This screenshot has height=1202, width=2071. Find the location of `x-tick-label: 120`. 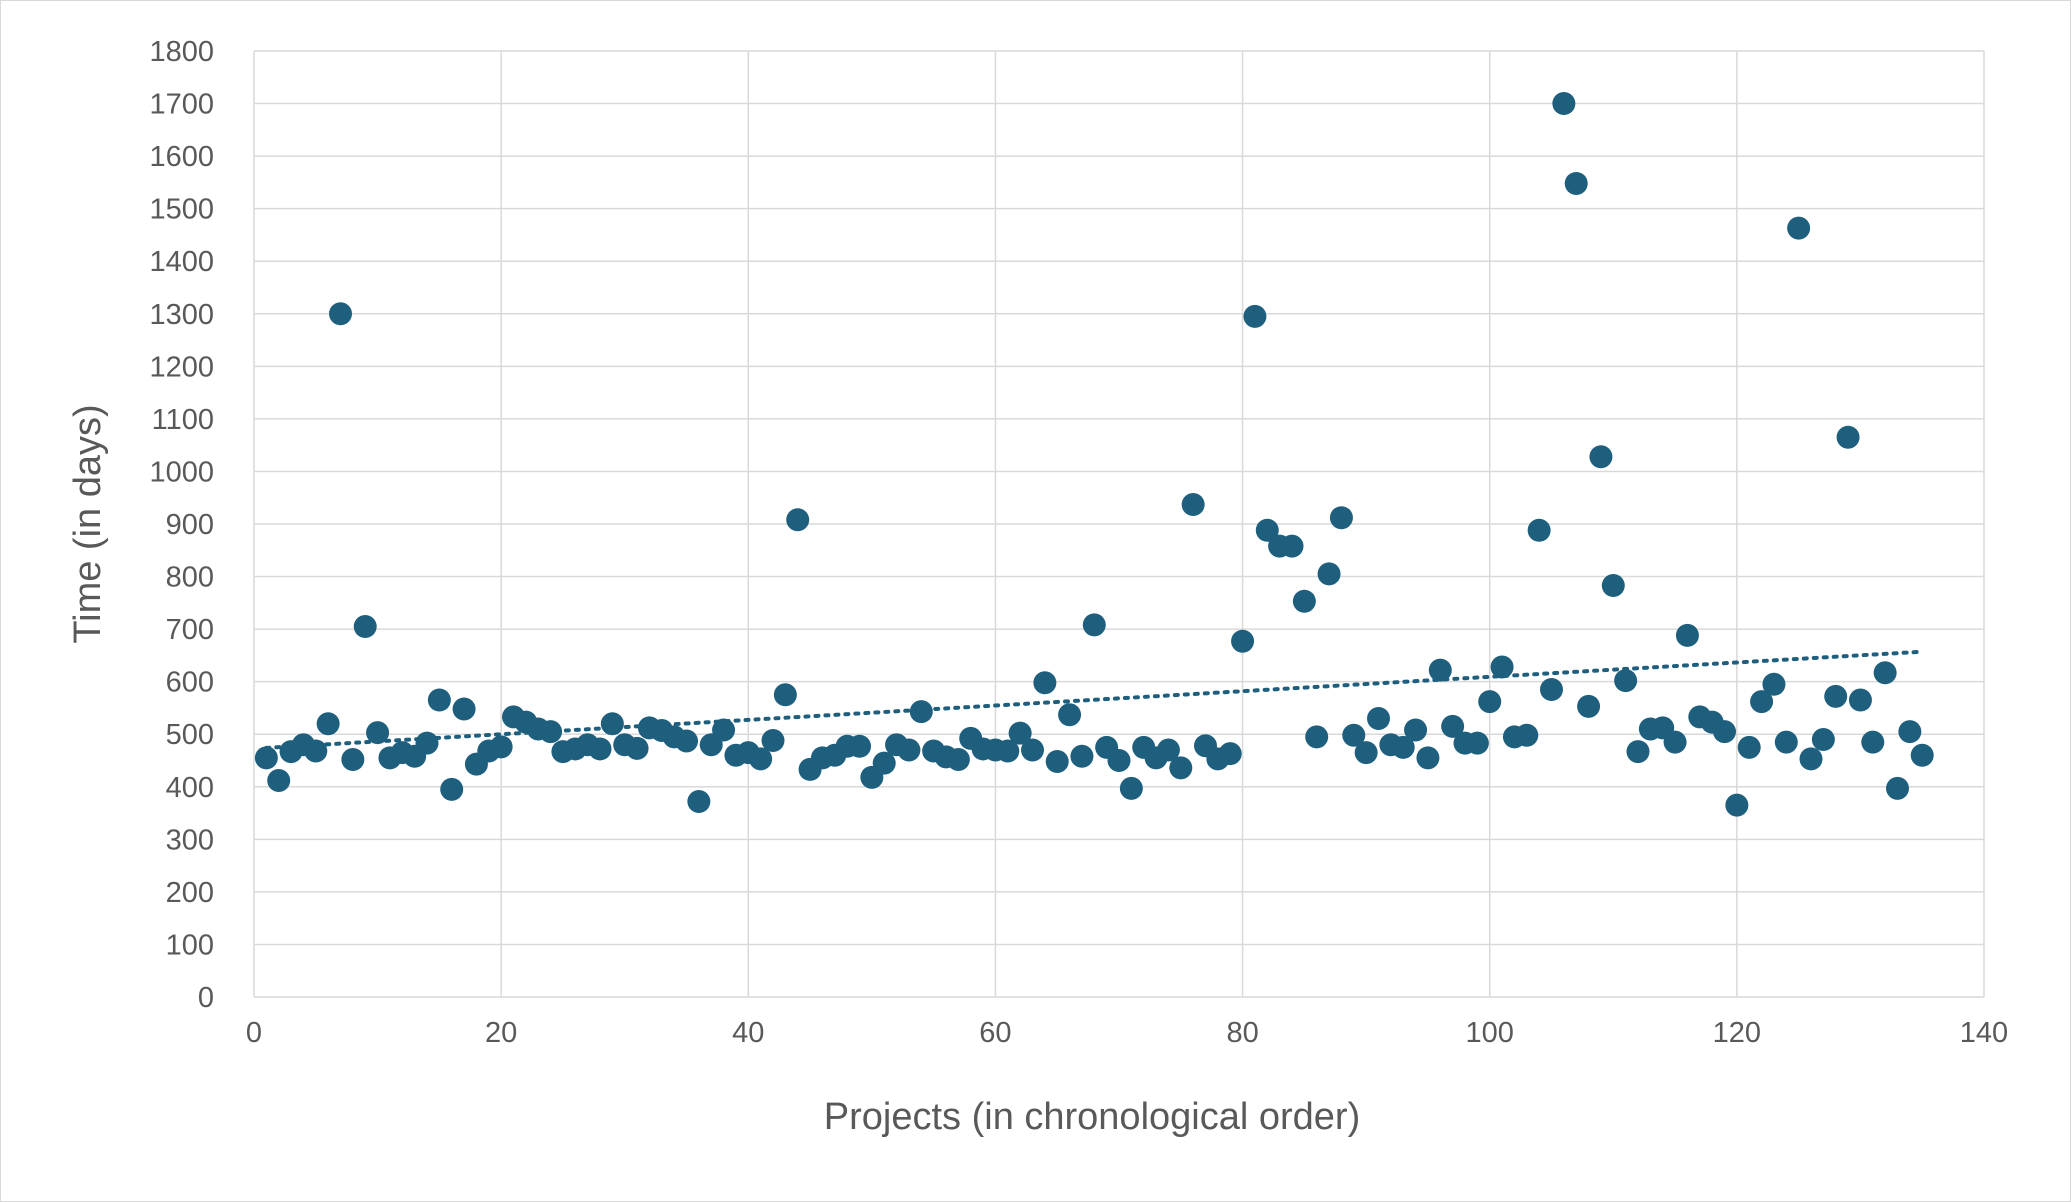

x-tick-label: 120 is located at coordinates (1737, 1033).